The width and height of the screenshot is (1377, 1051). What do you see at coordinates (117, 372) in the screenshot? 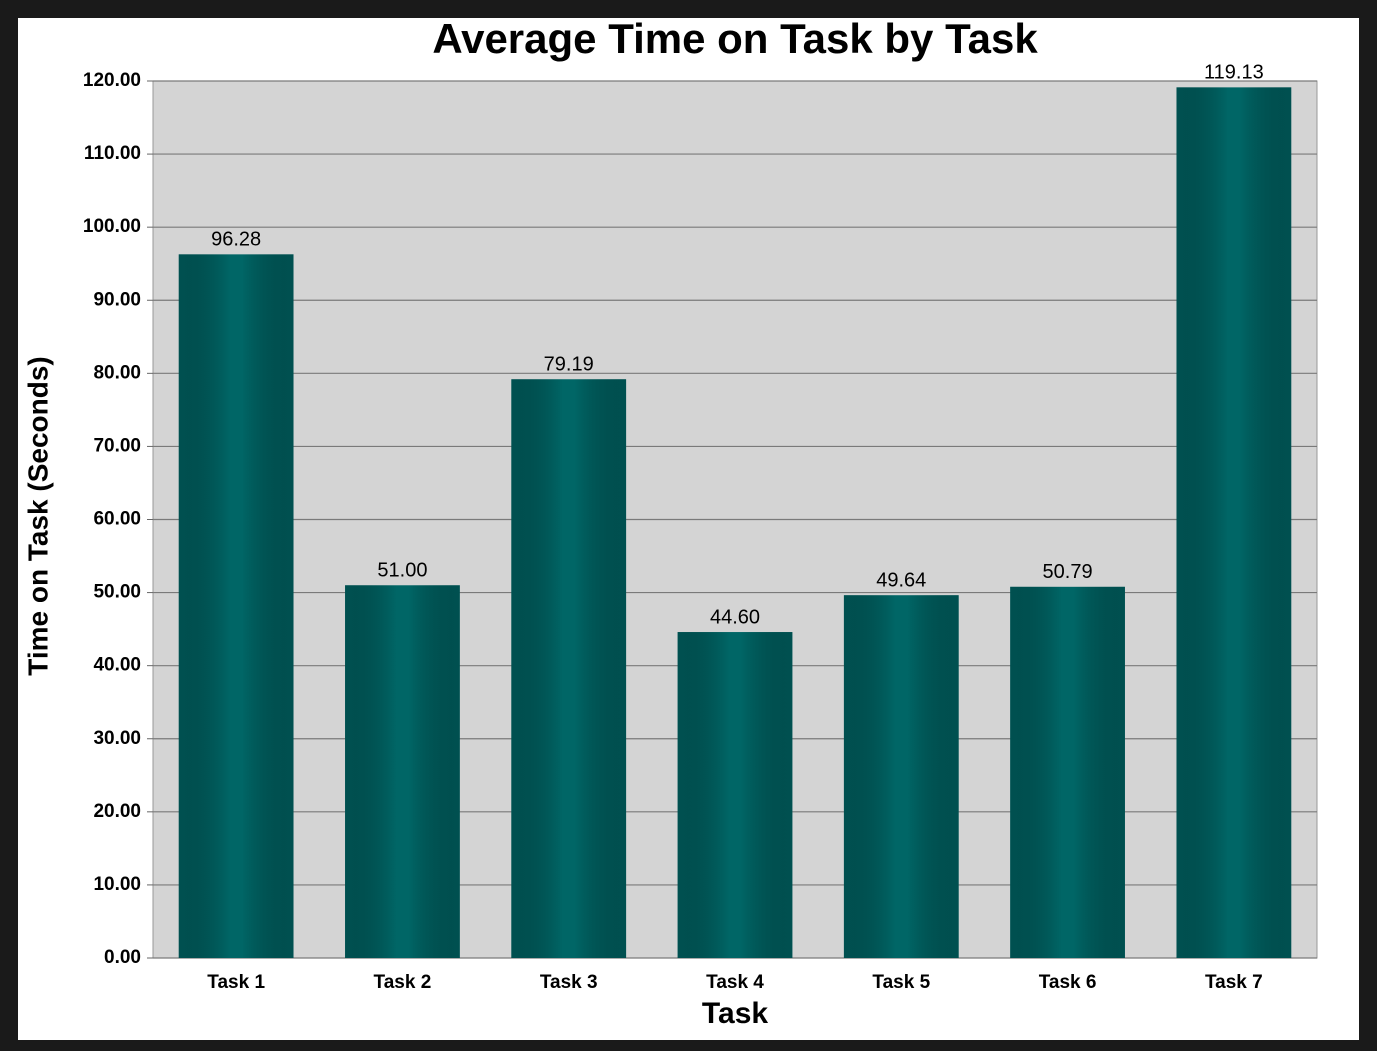
I see `y-tick-label: 80.00` at bounding box center [117, 372].